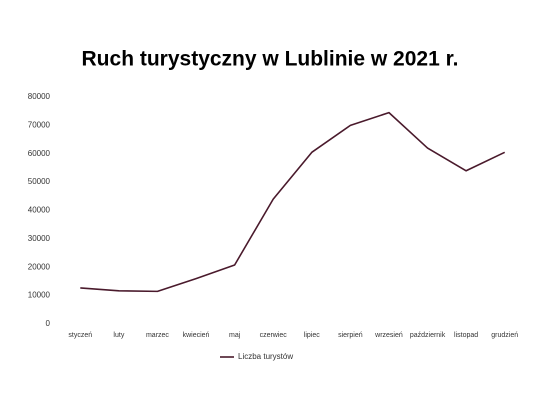 The height and width of the screenshot is (407, 540). What do you see at coordinates (274, 335) in the screenshot?
I see `x-tick-label: czerwiec` at bounding box center [274, 335].